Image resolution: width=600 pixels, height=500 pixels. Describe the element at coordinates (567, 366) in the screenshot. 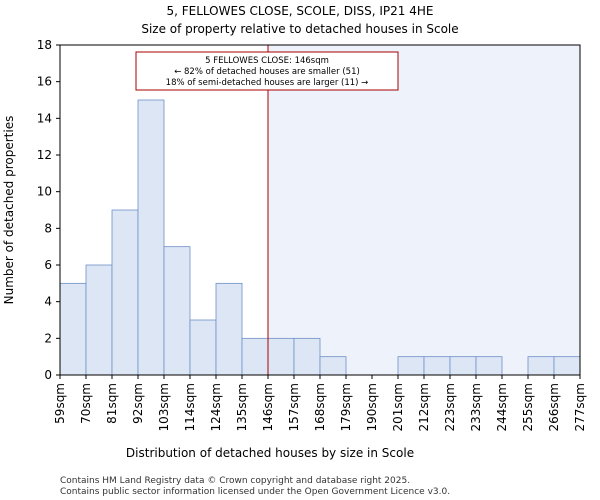

I see `bar-266sqm` at that location.